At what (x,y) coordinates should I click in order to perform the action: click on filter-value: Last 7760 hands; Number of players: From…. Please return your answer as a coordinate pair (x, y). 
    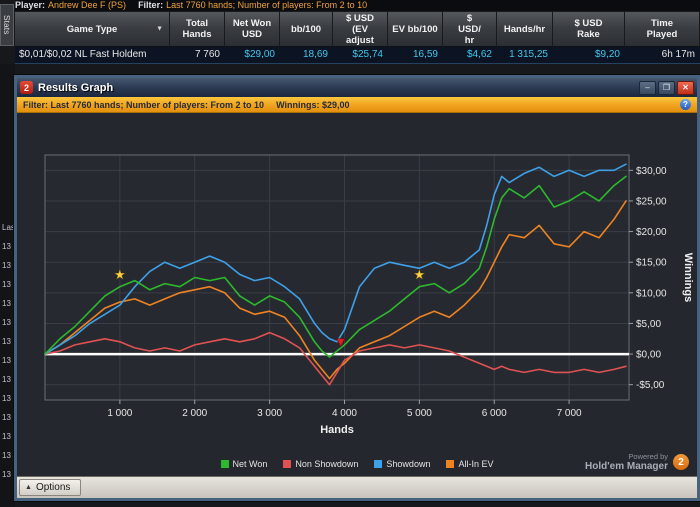
    Looking at the image, I should click on (267, 5).